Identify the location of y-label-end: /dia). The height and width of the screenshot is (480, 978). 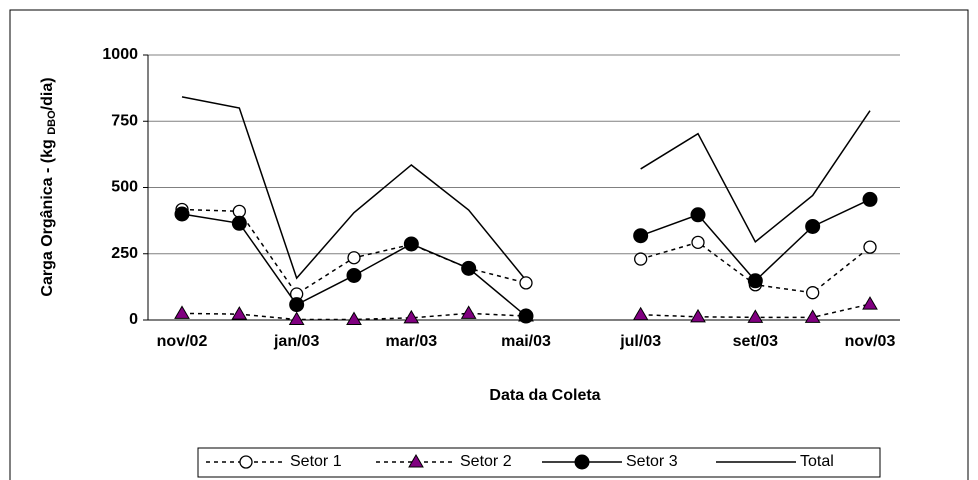
(47, 93).